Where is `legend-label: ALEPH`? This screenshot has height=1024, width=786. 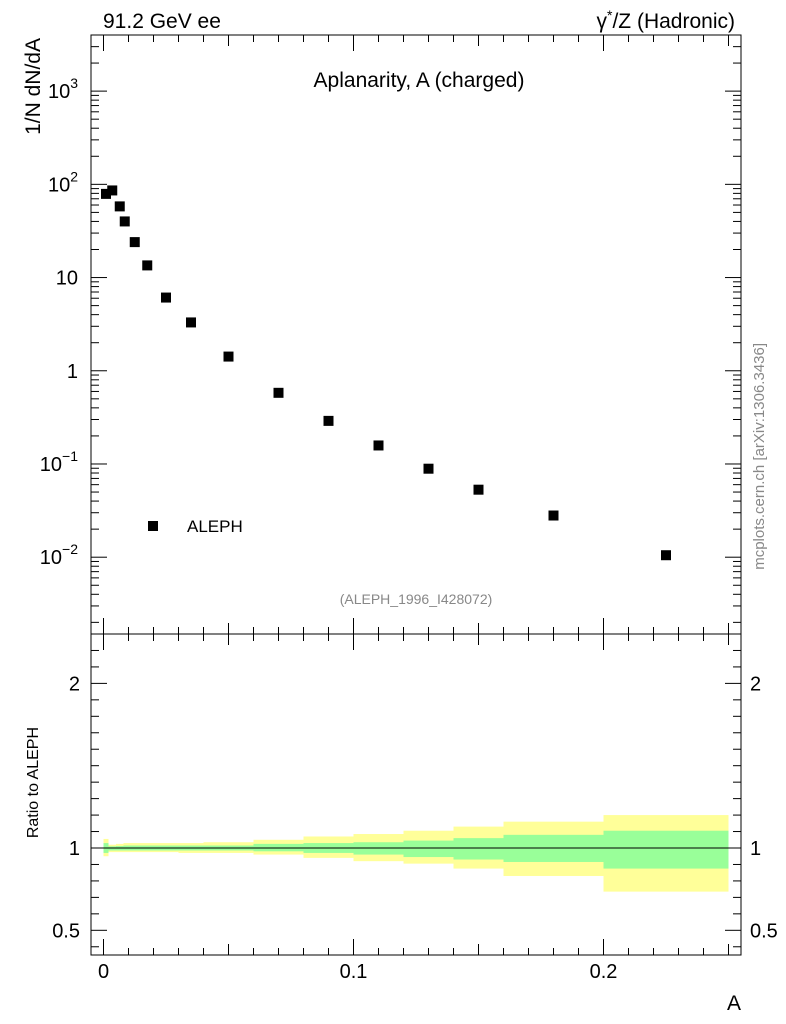
legend-label: ALEPH is located at coordinates (215, 526).